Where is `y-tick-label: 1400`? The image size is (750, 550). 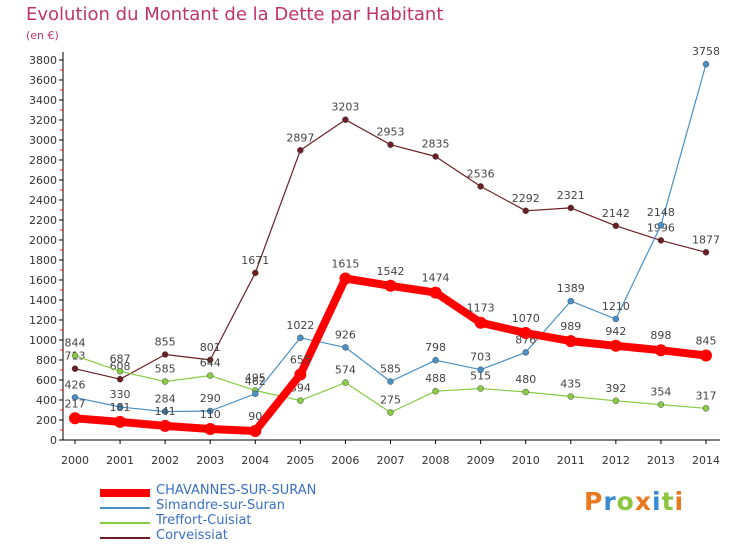 y-tick-label: 1400 is located at coordinates (43, 300).